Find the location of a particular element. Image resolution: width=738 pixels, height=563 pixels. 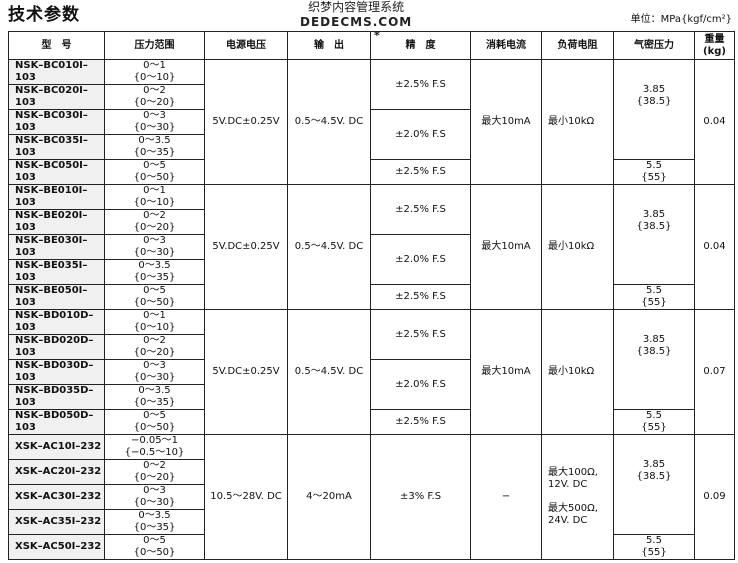

model-cell: NSK–BE035I–103 is located at coordinates (56, 272).